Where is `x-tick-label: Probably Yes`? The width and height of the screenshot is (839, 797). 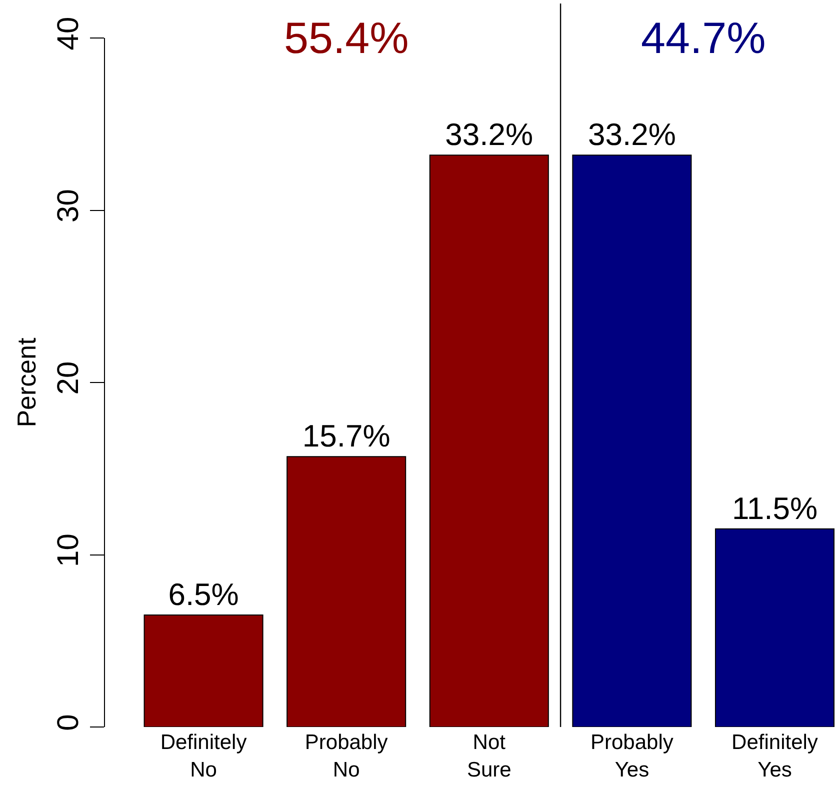 x-tick-label: Probably Yes is located at coordinates (632, 756).